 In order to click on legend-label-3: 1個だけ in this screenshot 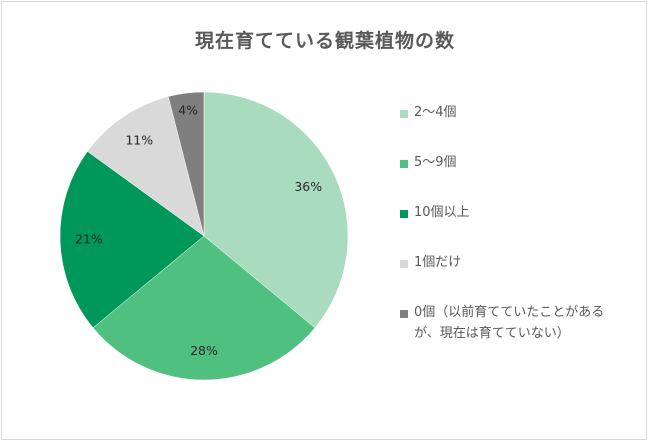, I will do `click(438, 262)`.